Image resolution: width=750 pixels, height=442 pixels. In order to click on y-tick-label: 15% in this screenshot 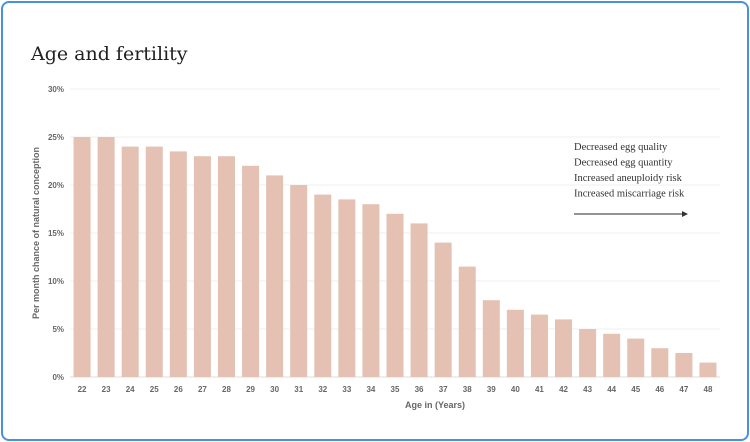, I will do `click(56, 233)`.